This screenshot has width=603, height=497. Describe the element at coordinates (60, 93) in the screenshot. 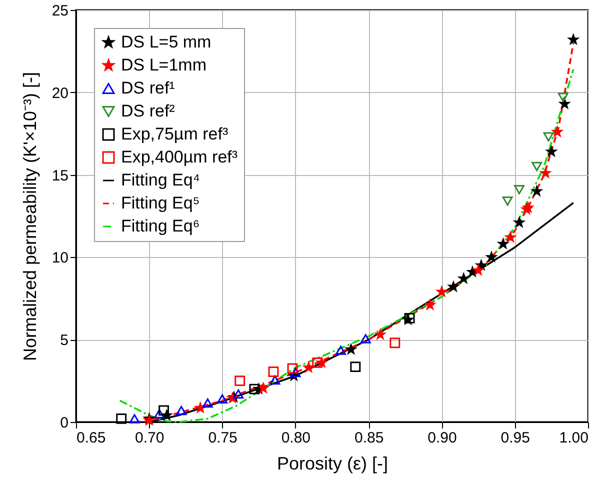

I see `y-tick-label: 20` at that location.